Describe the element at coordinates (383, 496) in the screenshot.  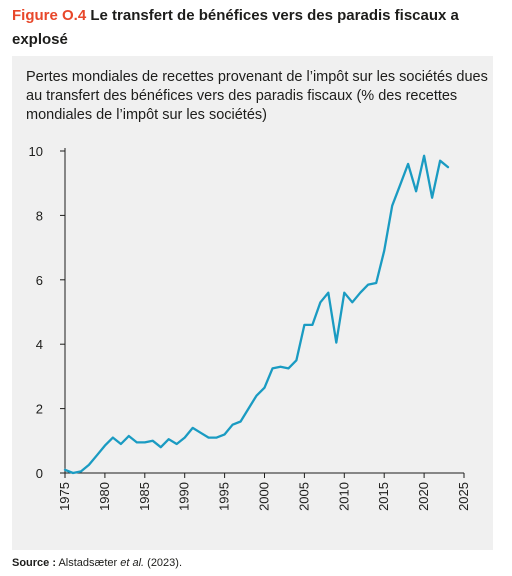
I see `x-tick-label: 2015` at that location.